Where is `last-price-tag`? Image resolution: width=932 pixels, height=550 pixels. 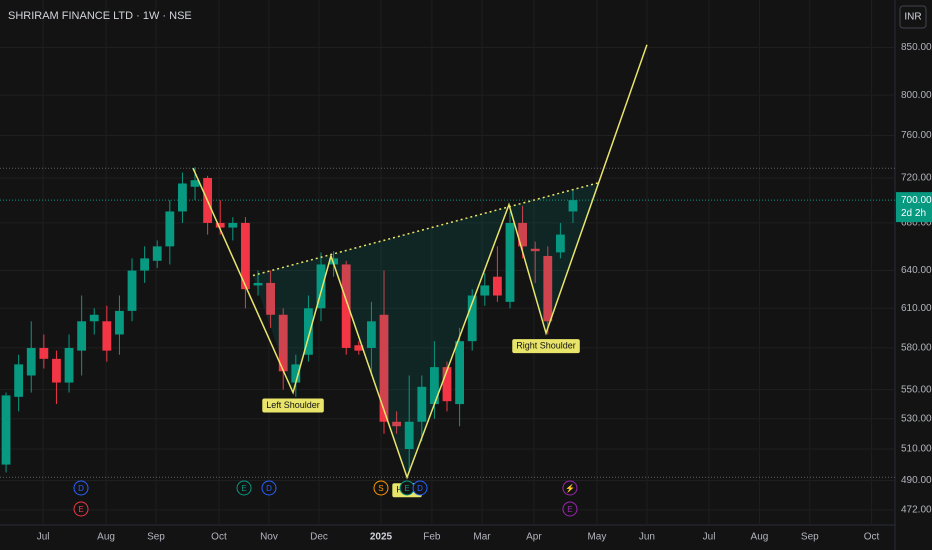
last-price-tag is located at coordinates (914, 207).